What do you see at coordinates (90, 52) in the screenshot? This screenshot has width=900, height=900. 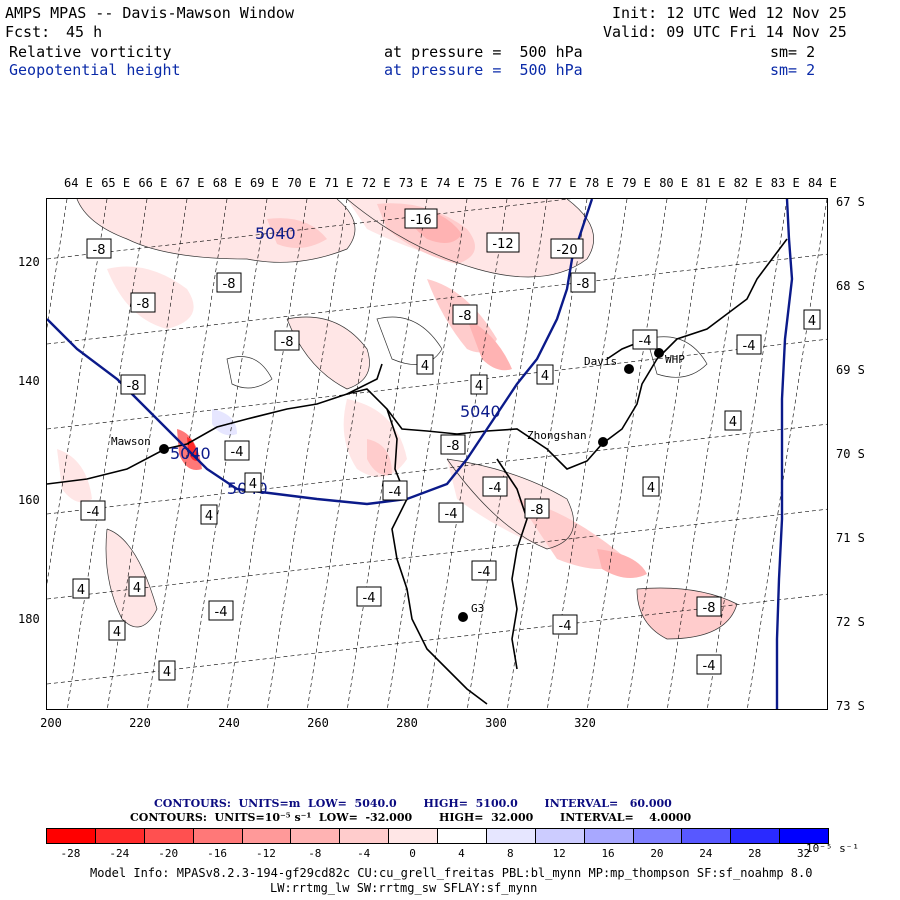 I see `field1-name: Relative vorticity` at bounding box center [90, 52].